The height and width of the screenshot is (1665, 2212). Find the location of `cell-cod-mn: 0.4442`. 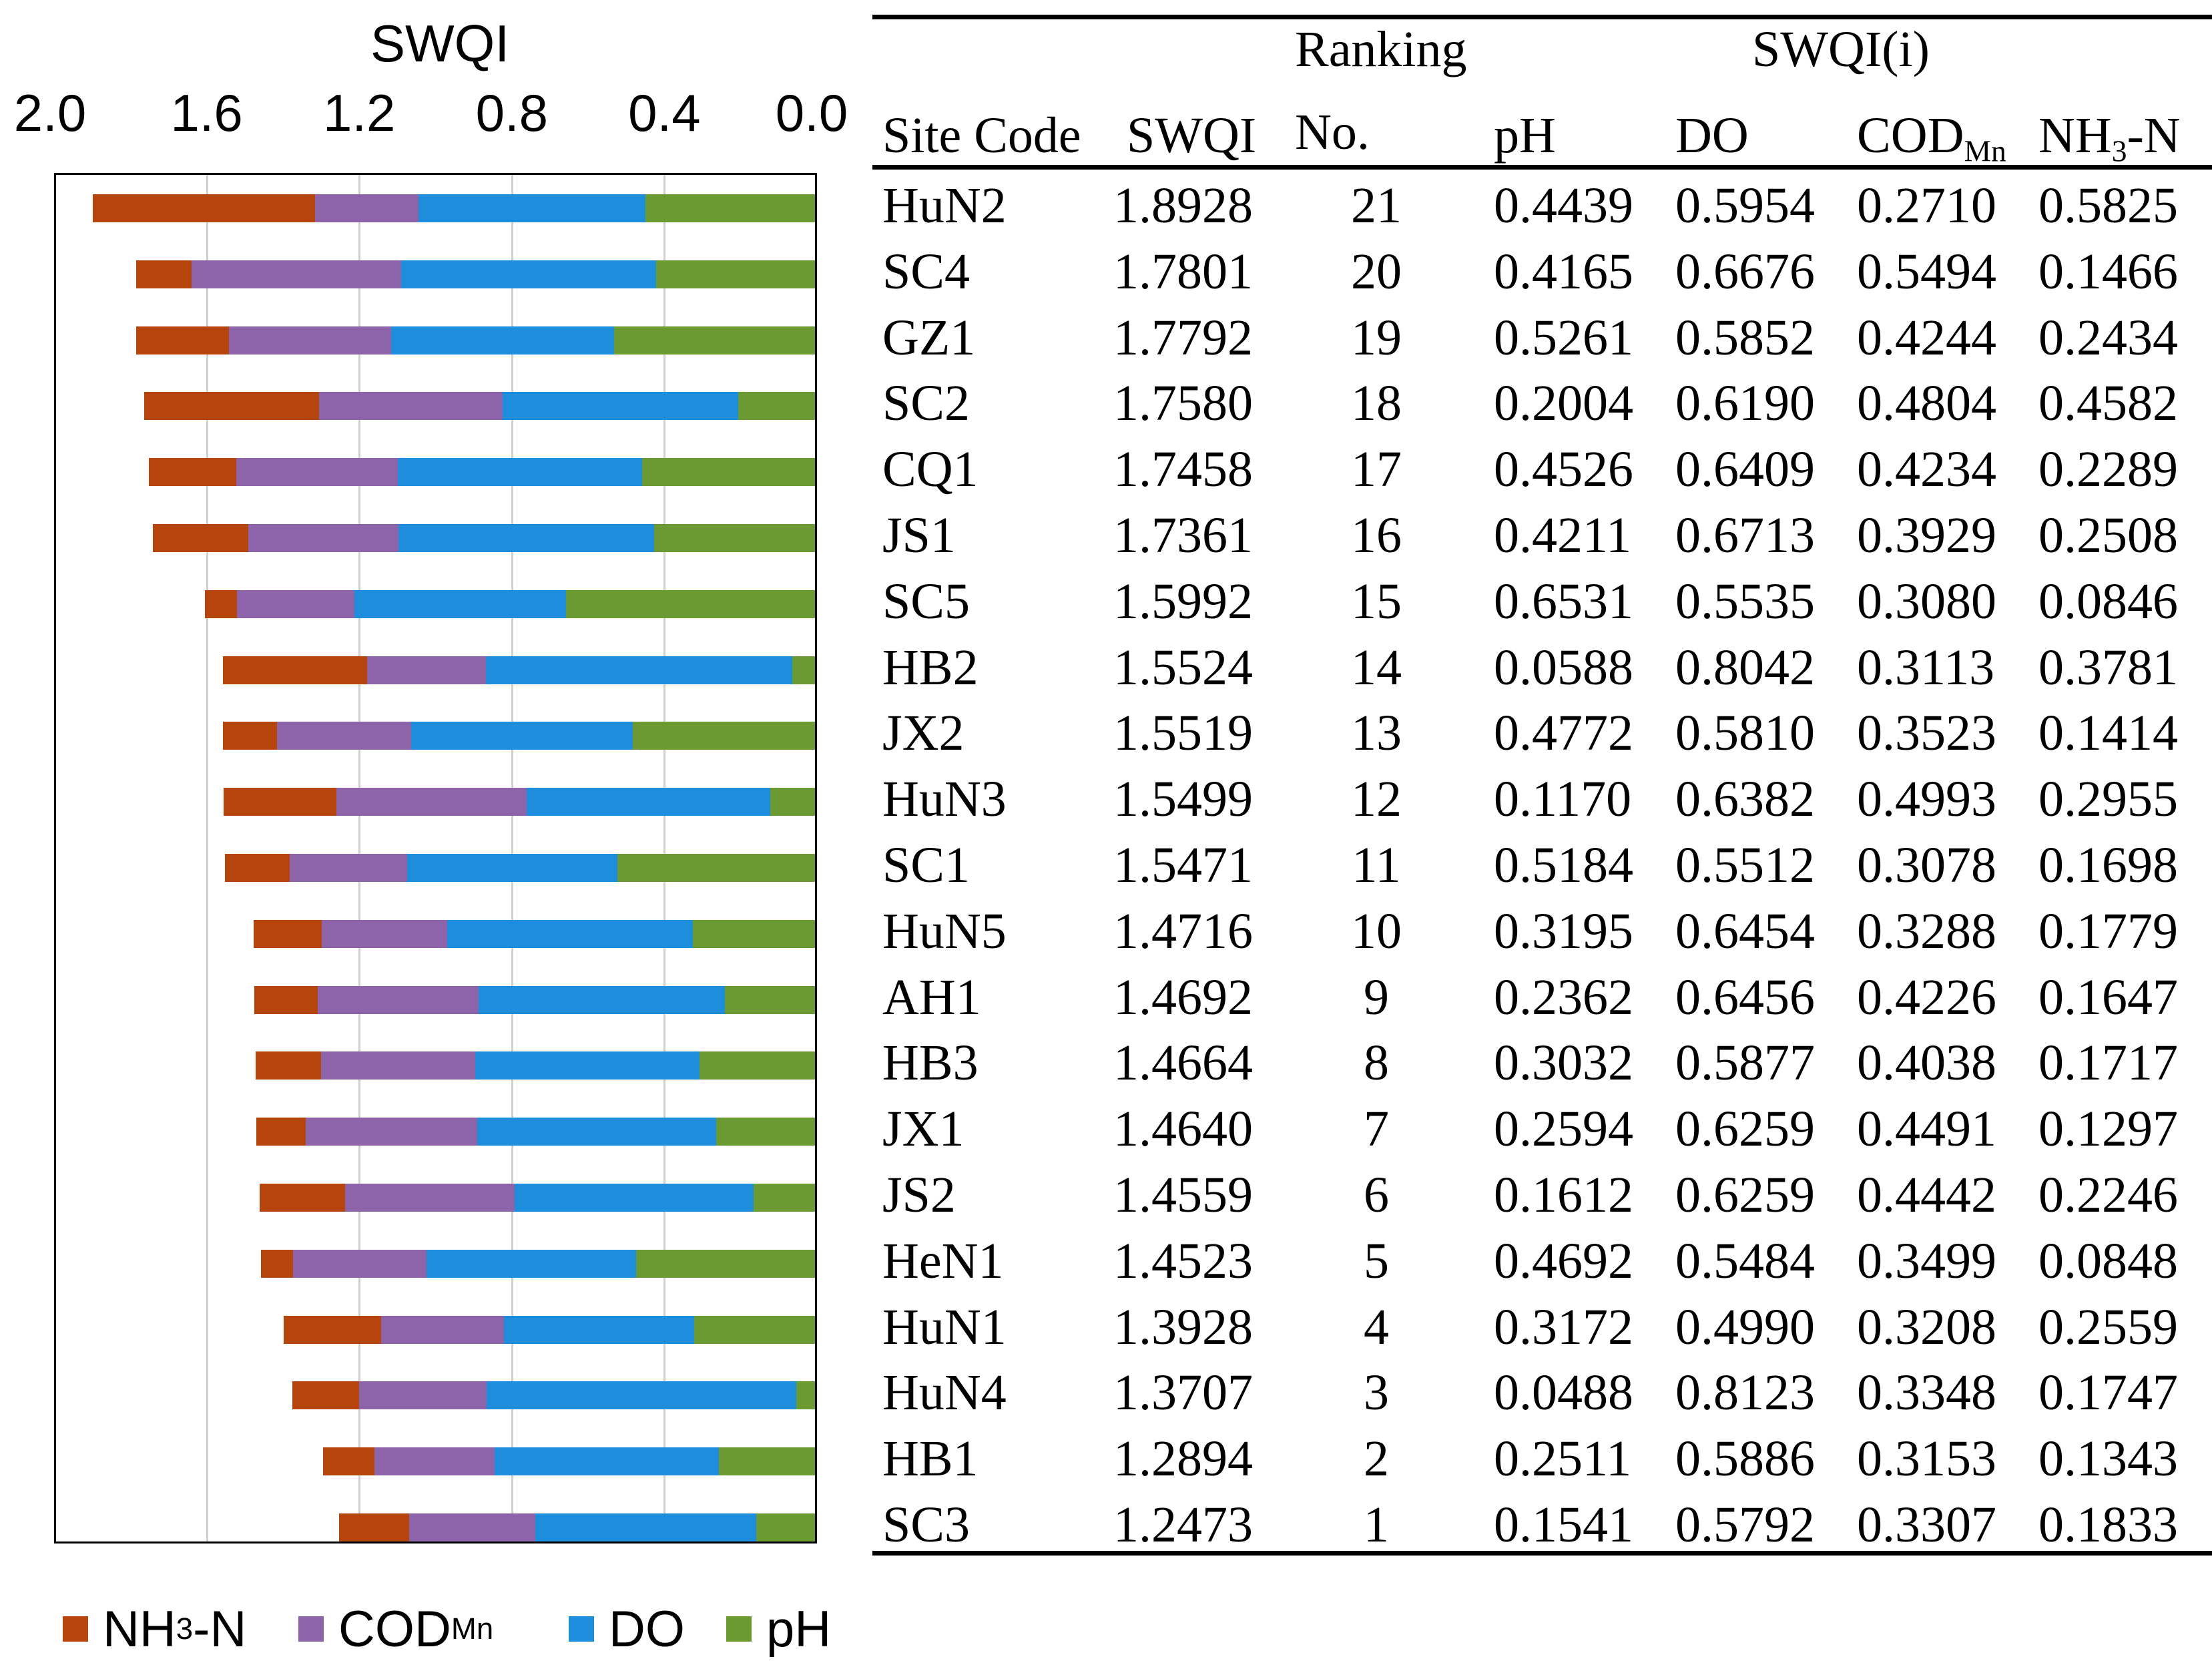

cell-cod-mn: 0.4442 is located at coordinates (1927, 1195).